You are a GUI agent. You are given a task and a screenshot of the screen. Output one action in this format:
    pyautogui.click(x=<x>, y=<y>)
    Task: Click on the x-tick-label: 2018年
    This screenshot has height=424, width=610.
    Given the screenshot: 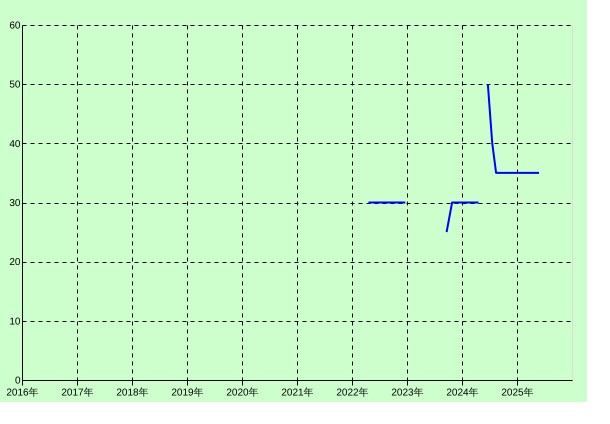 What is the action you would take?
    pyautogui.click(x=132, y=392)
    